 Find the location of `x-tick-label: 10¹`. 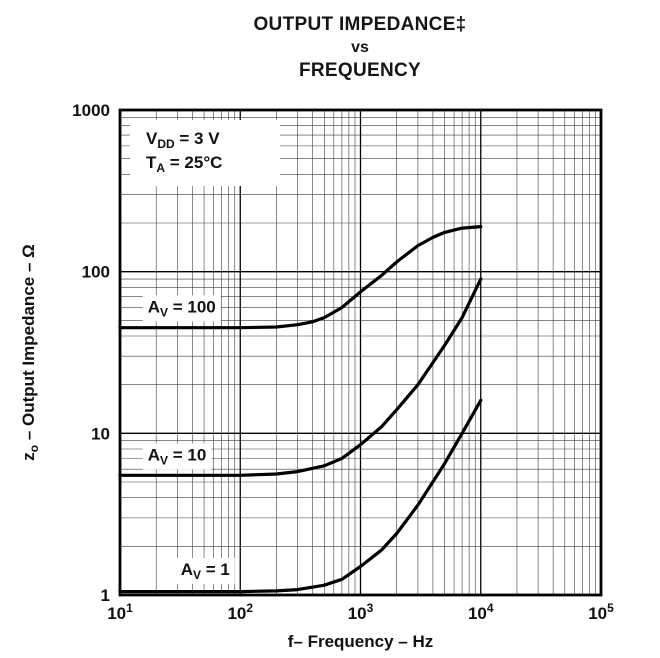

x-tick-label: 10¹ is located at coordinates (120, 612).